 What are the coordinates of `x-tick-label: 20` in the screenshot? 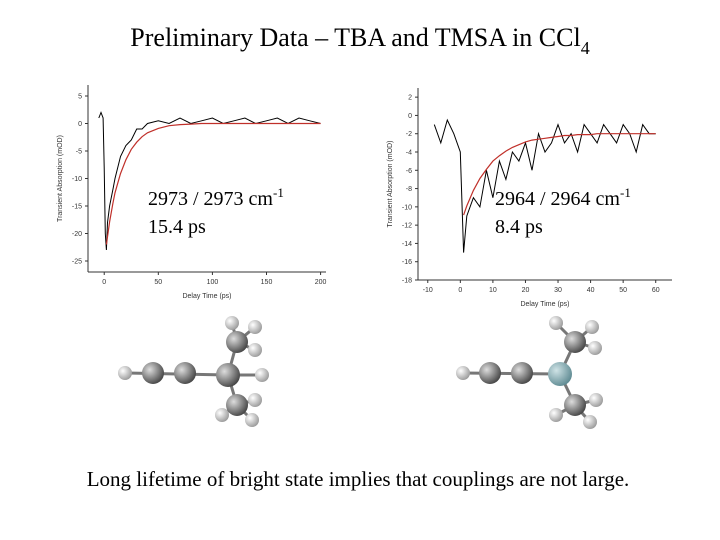 It's located at (526, 290).